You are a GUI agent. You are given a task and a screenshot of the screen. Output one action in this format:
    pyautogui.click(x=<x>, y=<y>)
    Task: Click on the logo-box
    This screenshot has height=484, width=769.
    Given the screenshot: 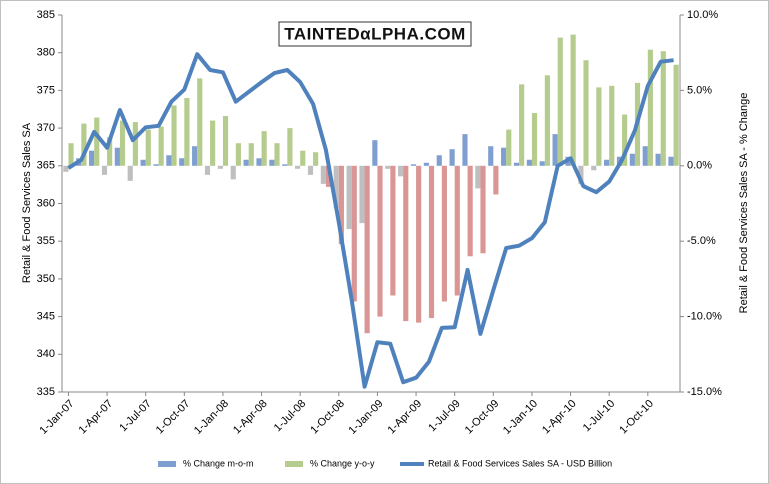 What is the action you would take?
    pyautogui.click(x=375, y=34)
    